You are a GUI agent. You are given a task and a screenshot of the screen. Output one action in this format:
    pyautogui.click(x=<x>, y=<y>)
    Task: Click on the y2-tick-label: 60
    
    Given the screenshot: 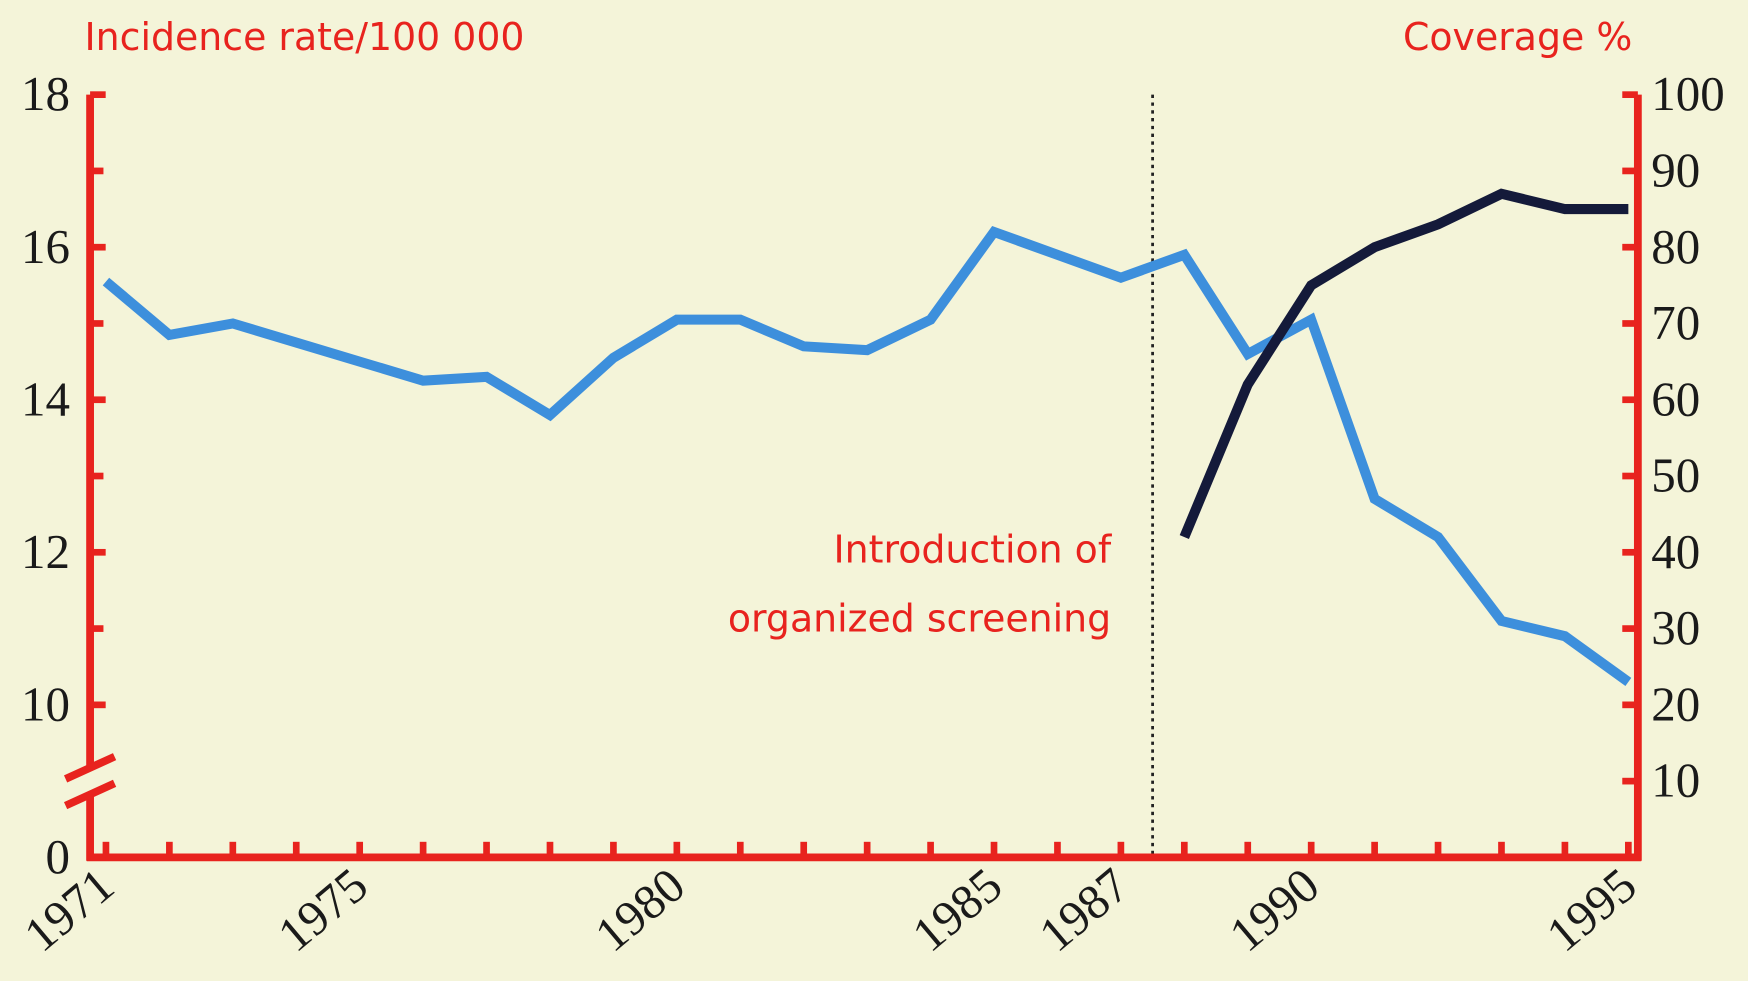 What is the action you would take?
    pyautogui.click(x=1675, y=398)
    